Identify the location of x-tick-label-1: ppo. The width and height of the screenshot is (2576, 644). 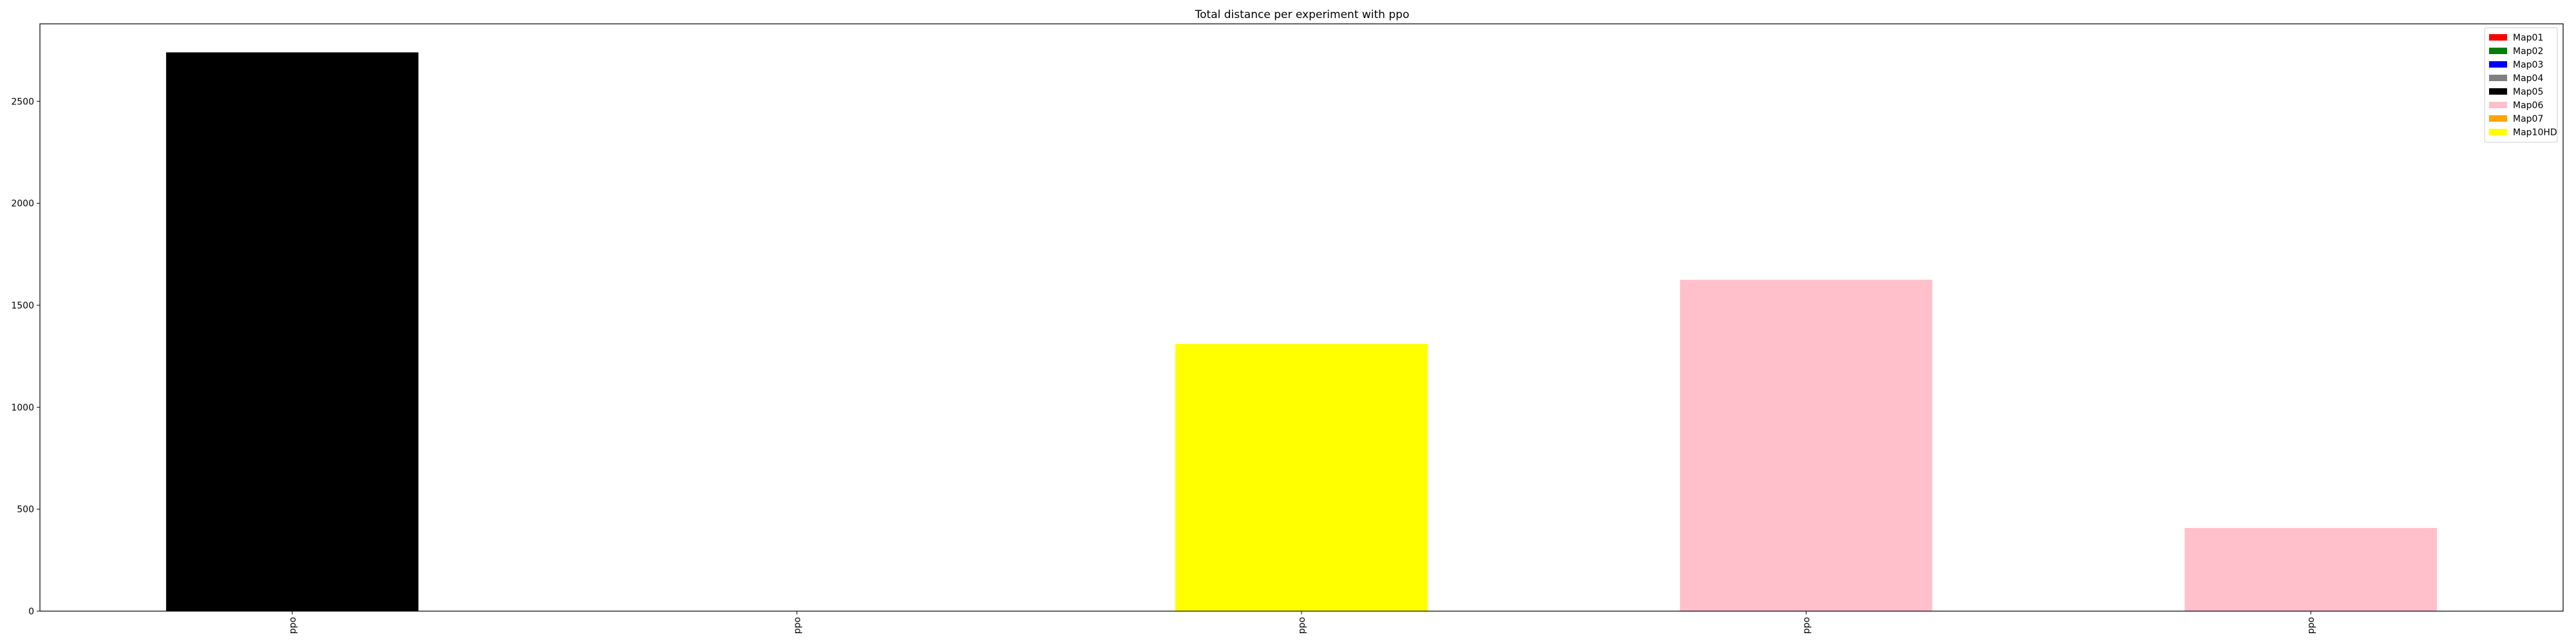
(797, 625).